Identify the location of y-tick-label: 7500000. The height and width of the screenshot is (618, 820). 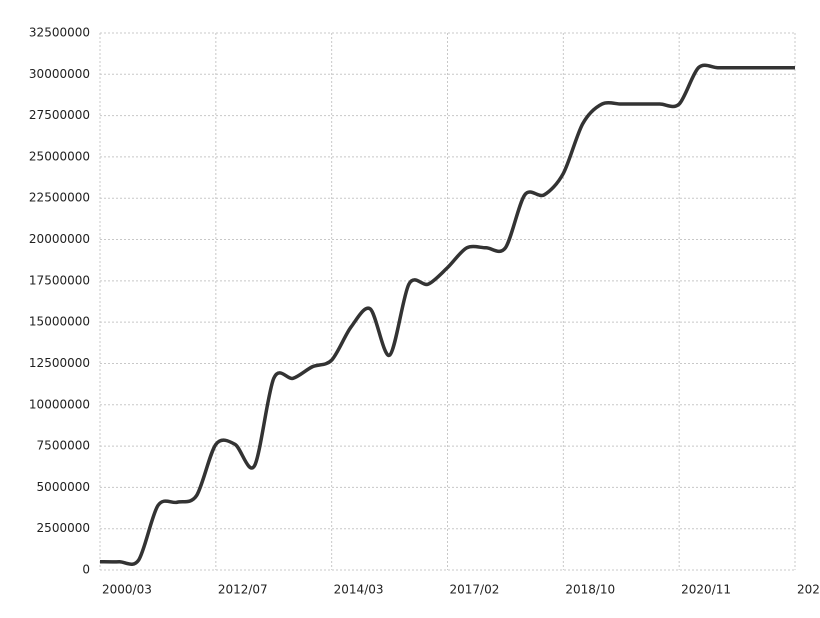
(63, 446).